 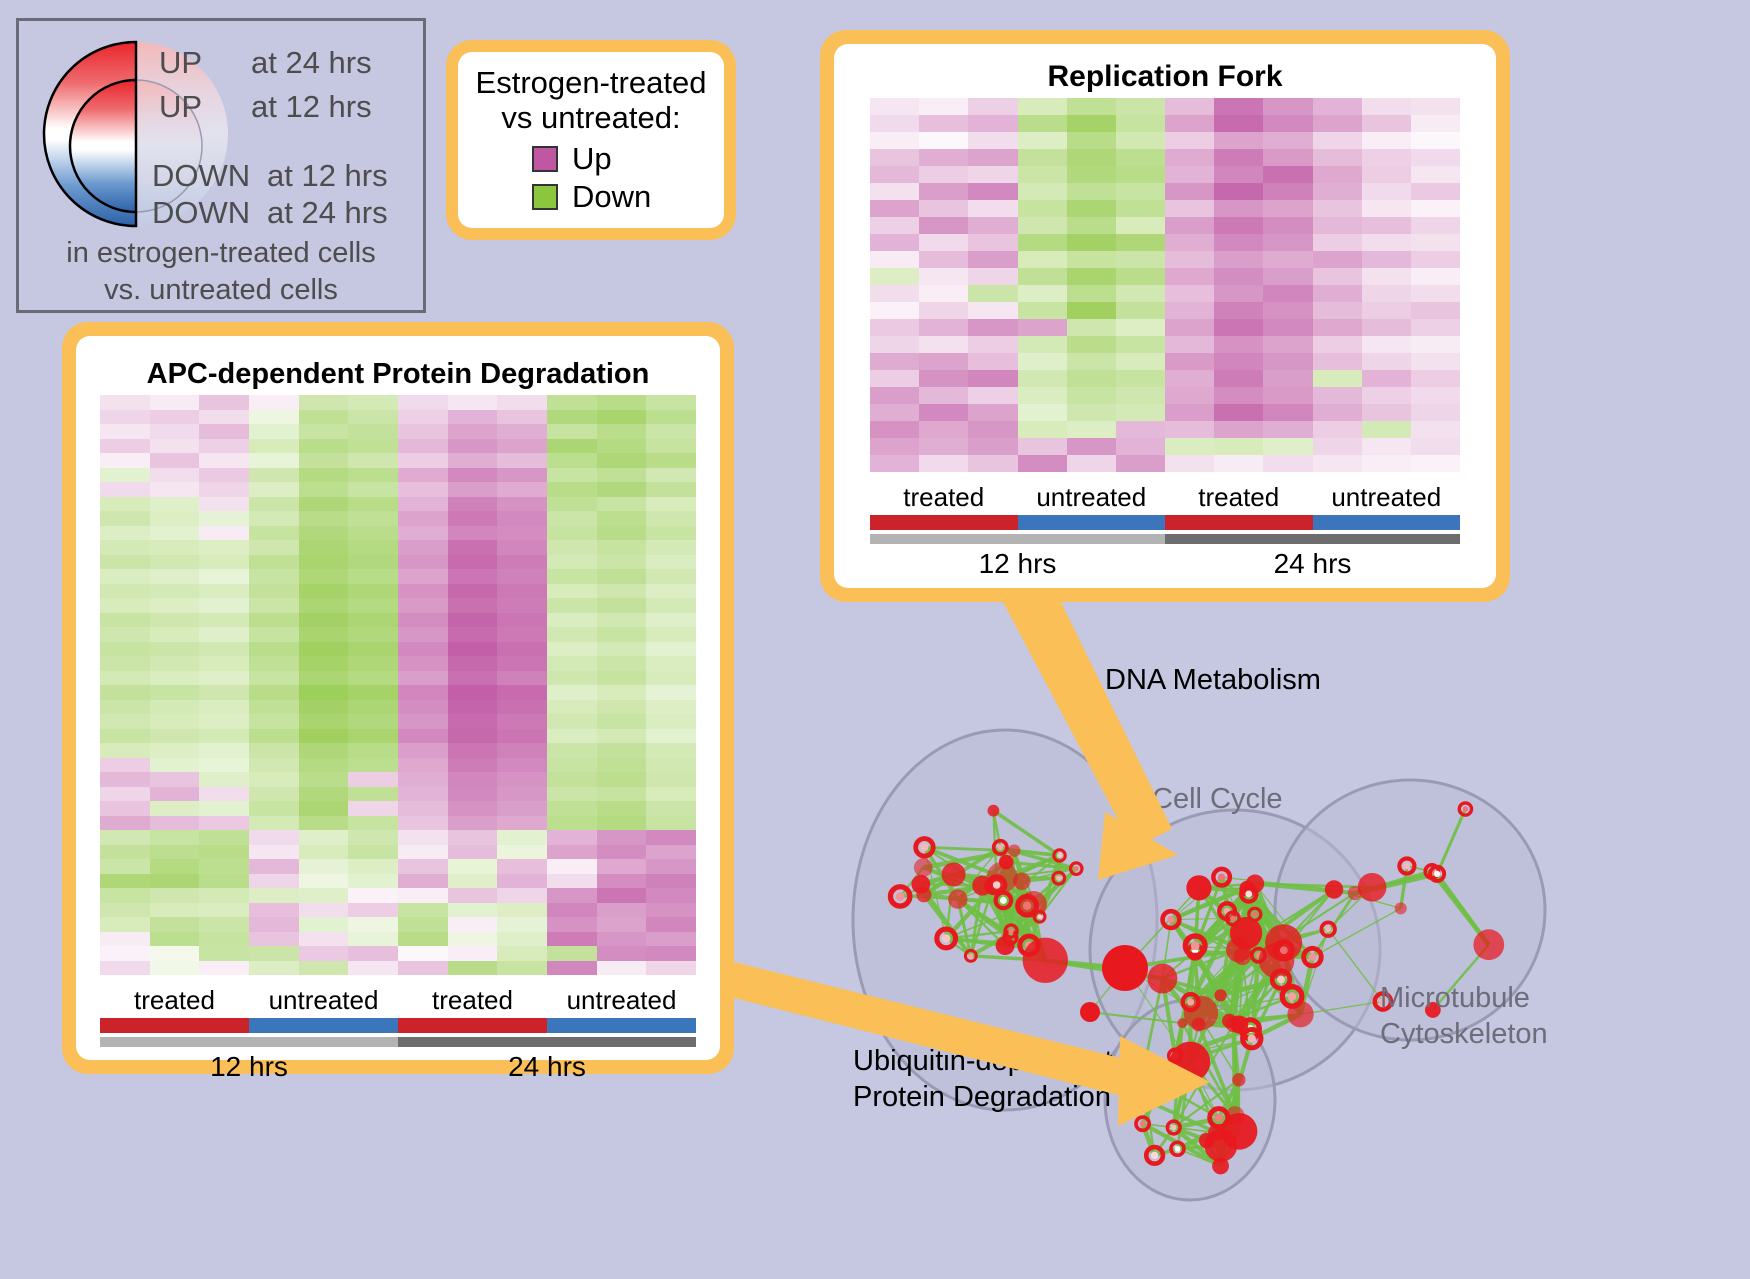 I want to click on color-key-rings, so click(x=136, y=134).